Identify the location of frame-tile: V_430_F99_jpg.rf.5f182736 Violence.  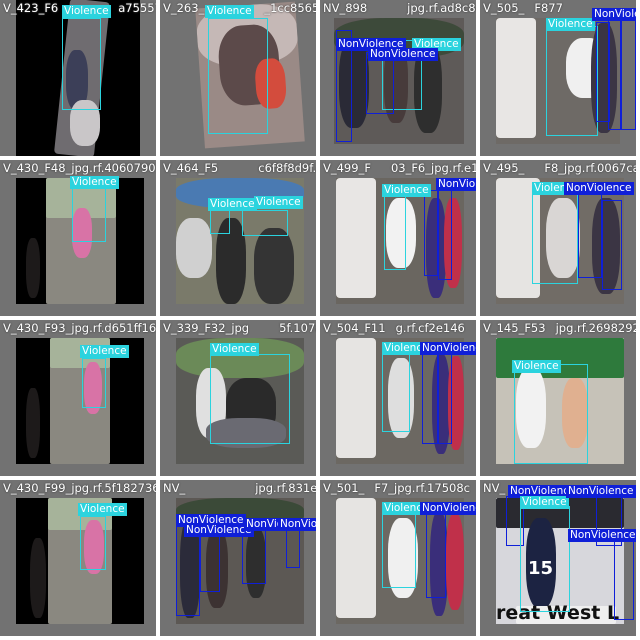
(80, 560).